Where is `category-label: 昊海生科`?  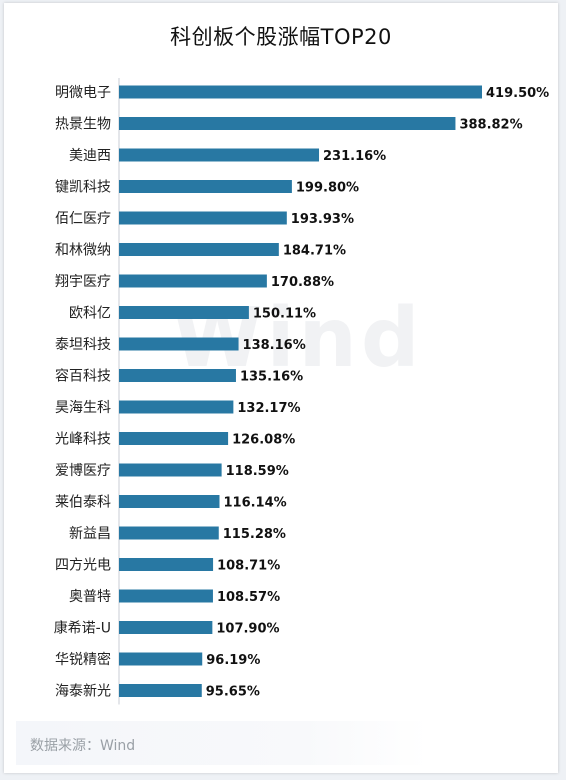
category-label: 昊海生科 is located at coordinates (83, 408).